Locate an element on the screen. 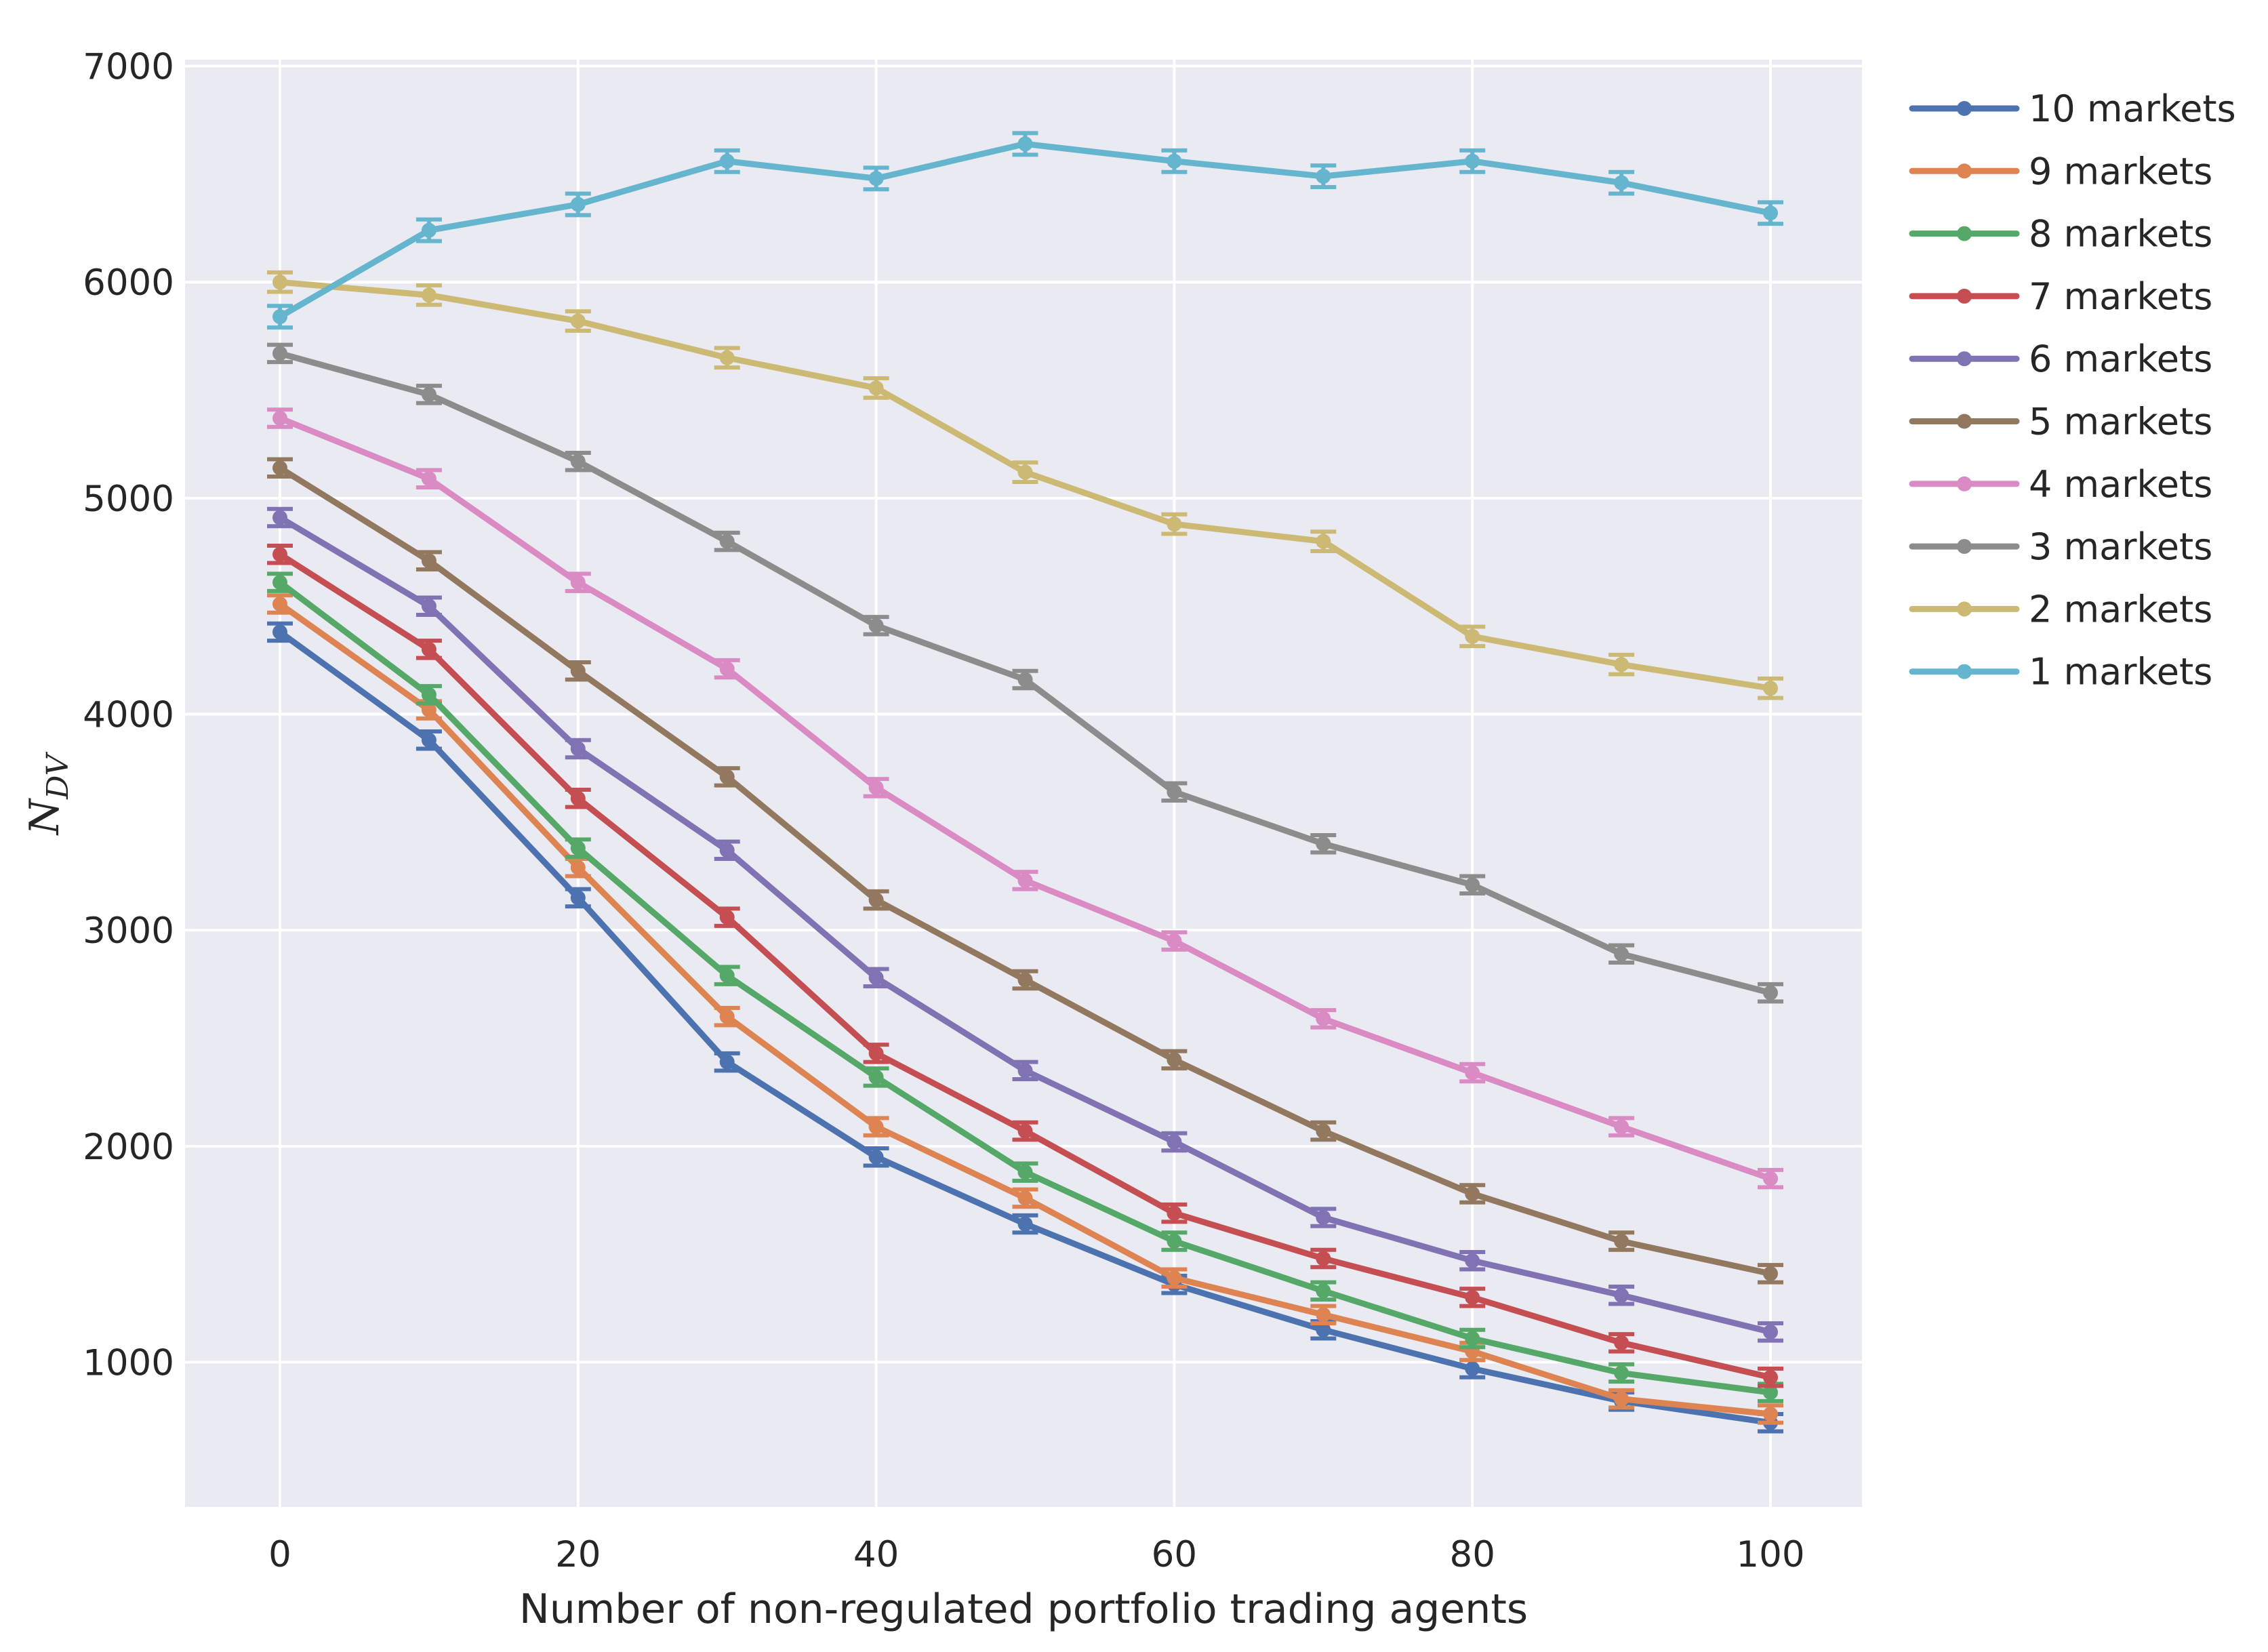 This screenshot has width=2268, height=1652. y-axis-title-symbol: N is located at coordinates (44, 816).